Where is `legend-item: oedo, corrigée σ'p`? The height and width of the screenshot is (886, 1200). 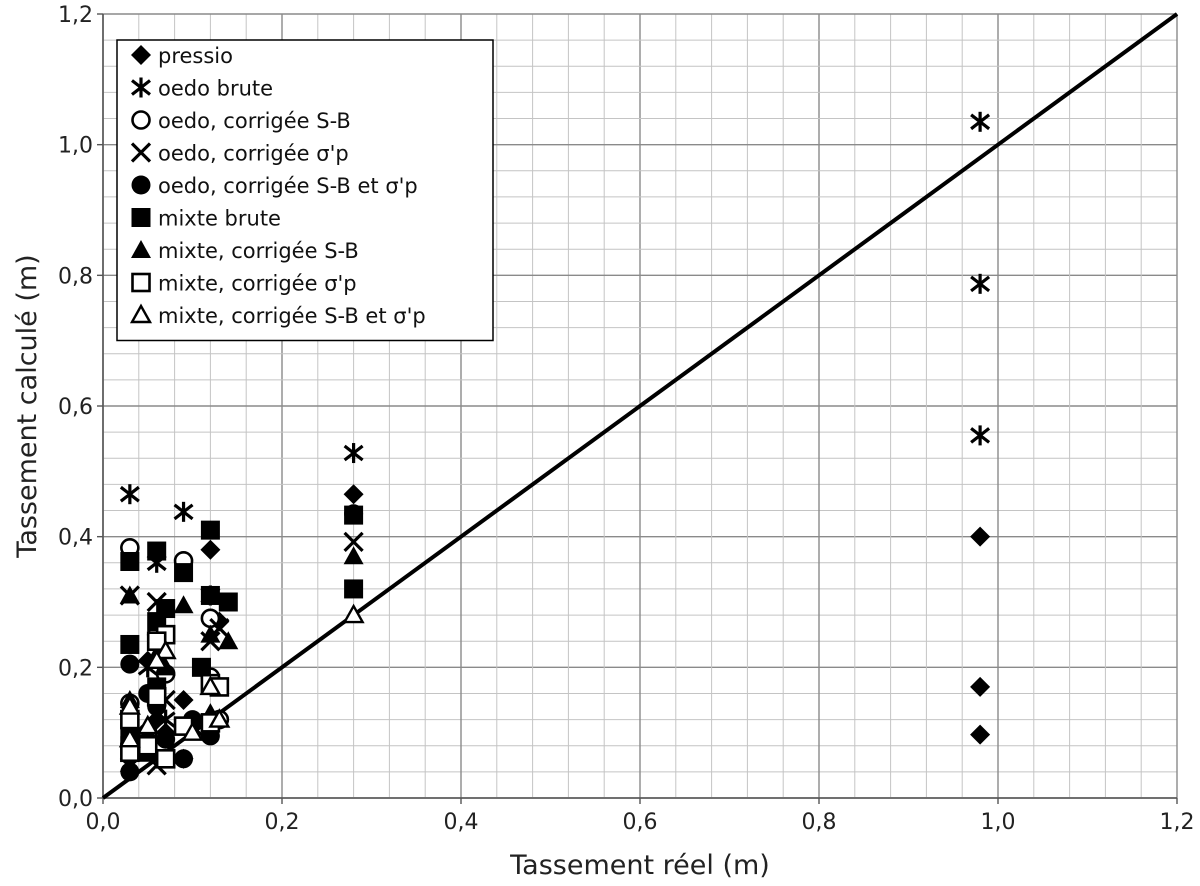 legend-item: oedo, corrigée σ'p is located at coordinates (239, 154).